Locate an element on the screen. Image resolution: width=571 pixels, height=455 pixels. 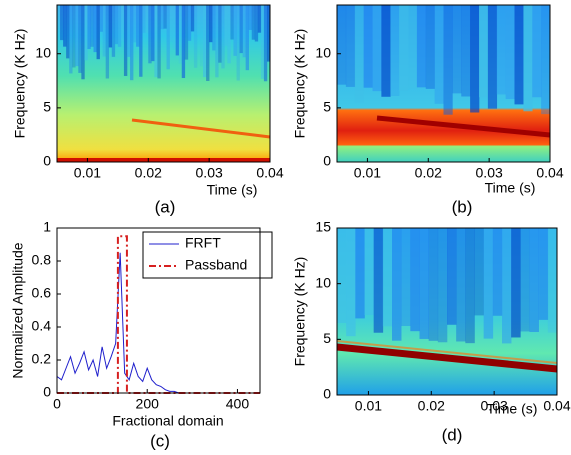
y-tick-label: 15 is located at coordinates (323, 227).